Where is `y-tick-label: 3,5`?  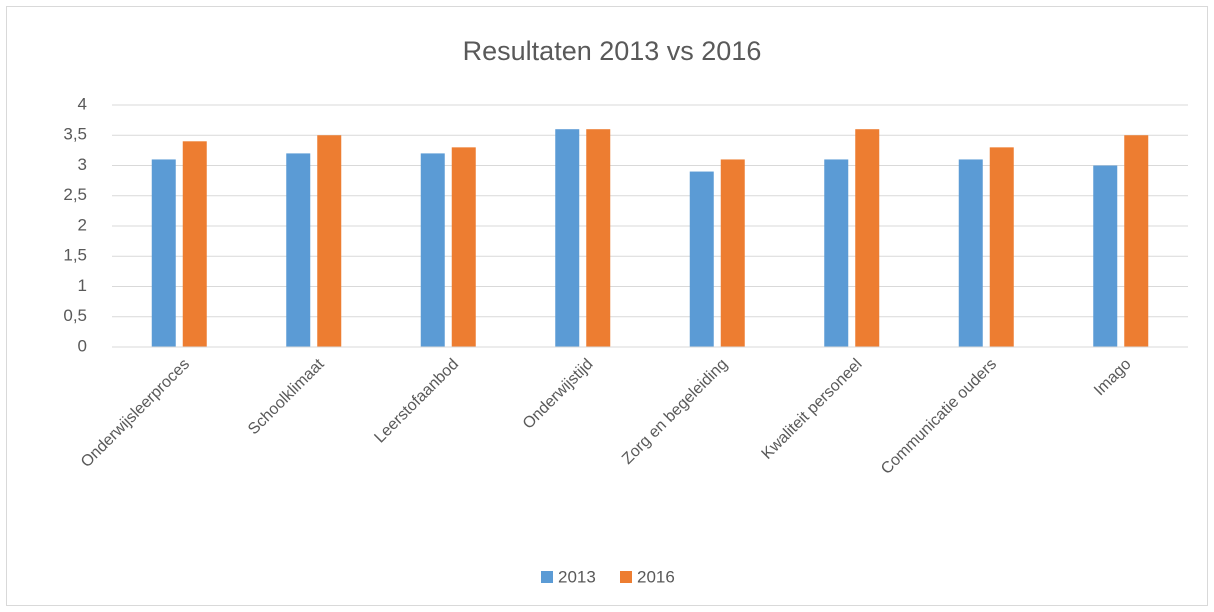
y-tick-label: 3,5 is located at coordinates (75, 134).